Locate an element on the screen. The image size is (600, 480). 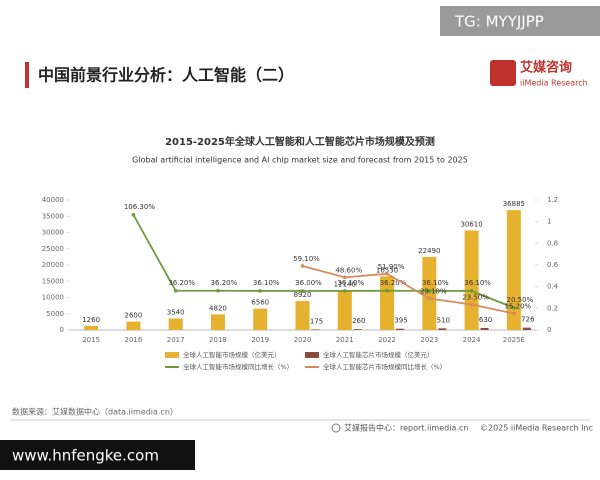
bar-label: 630 is located at coordinates (485, 320).